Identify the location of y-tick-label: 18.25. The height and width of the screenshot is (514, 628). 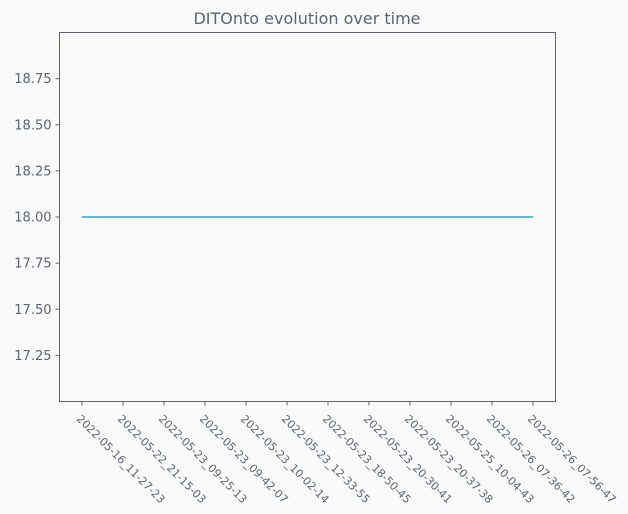
(32, 171).